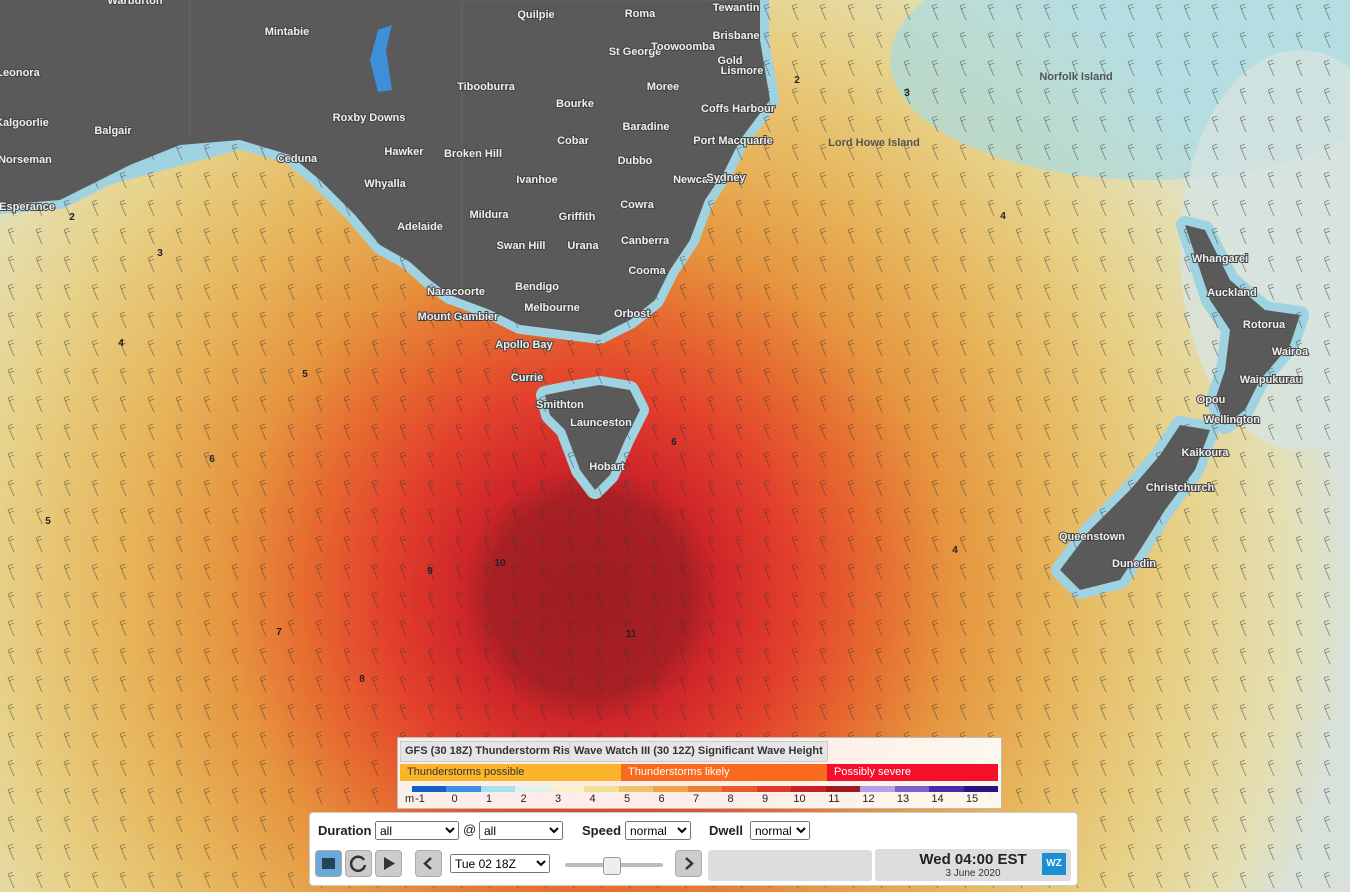 This screenshot has width=1350, height=892. What do you see at coordinates (780, 830) in the screenshot?
I see `dwell-select: normal` at bounding box center [780, 830].